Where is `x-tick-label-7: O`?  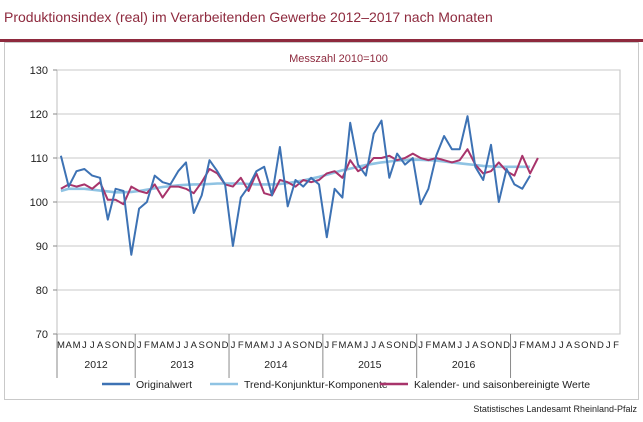
x-tick-label-7: O is located at coordinates (115, 345).